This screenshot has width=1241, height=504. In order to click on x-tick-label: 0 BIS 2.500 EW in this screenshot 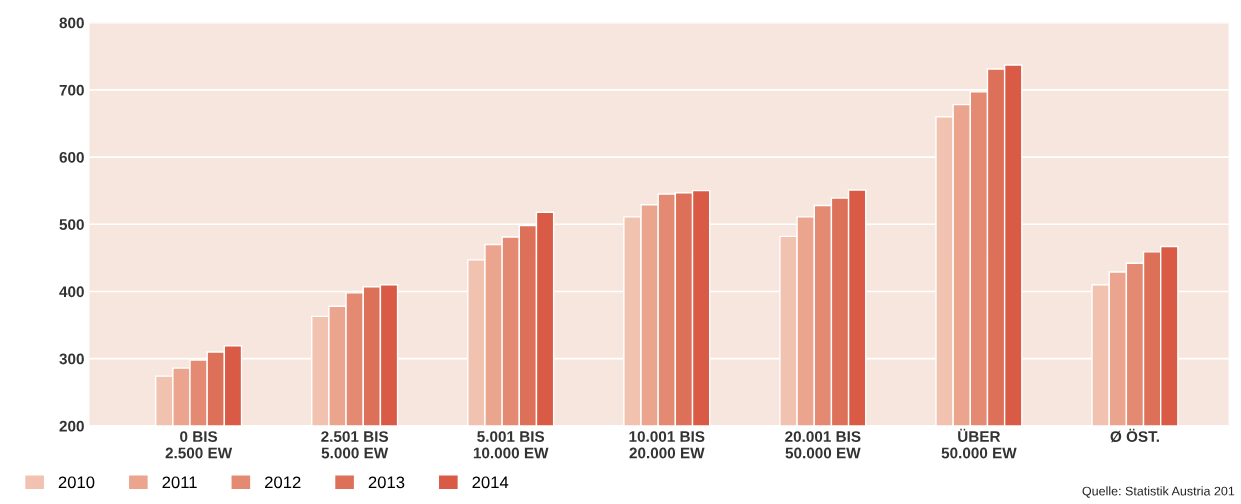, I will do `click(199, 445)`.